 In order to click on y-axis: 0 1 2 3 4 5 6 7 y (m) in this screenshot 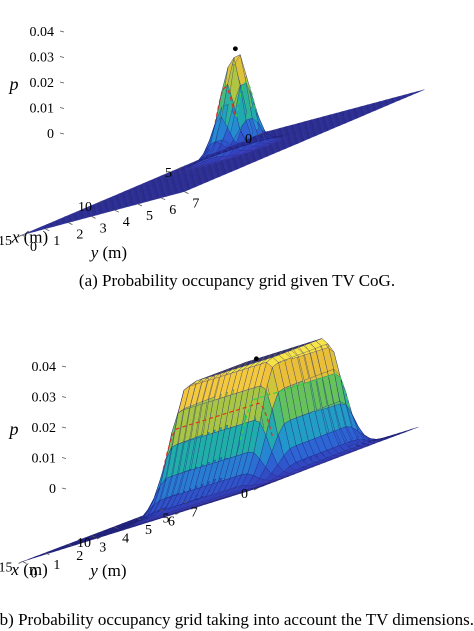, I will do `click(110, 226)`.